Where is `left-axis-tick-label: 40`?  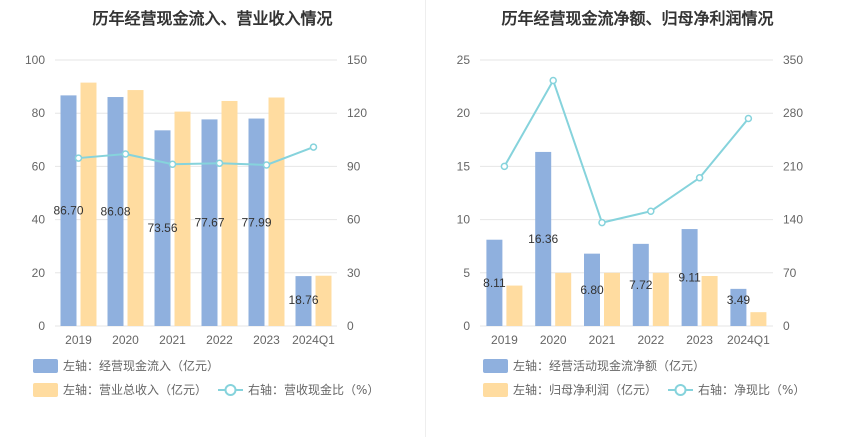
left-axis-tick-label: 40 is located at coordinates (39, 220).